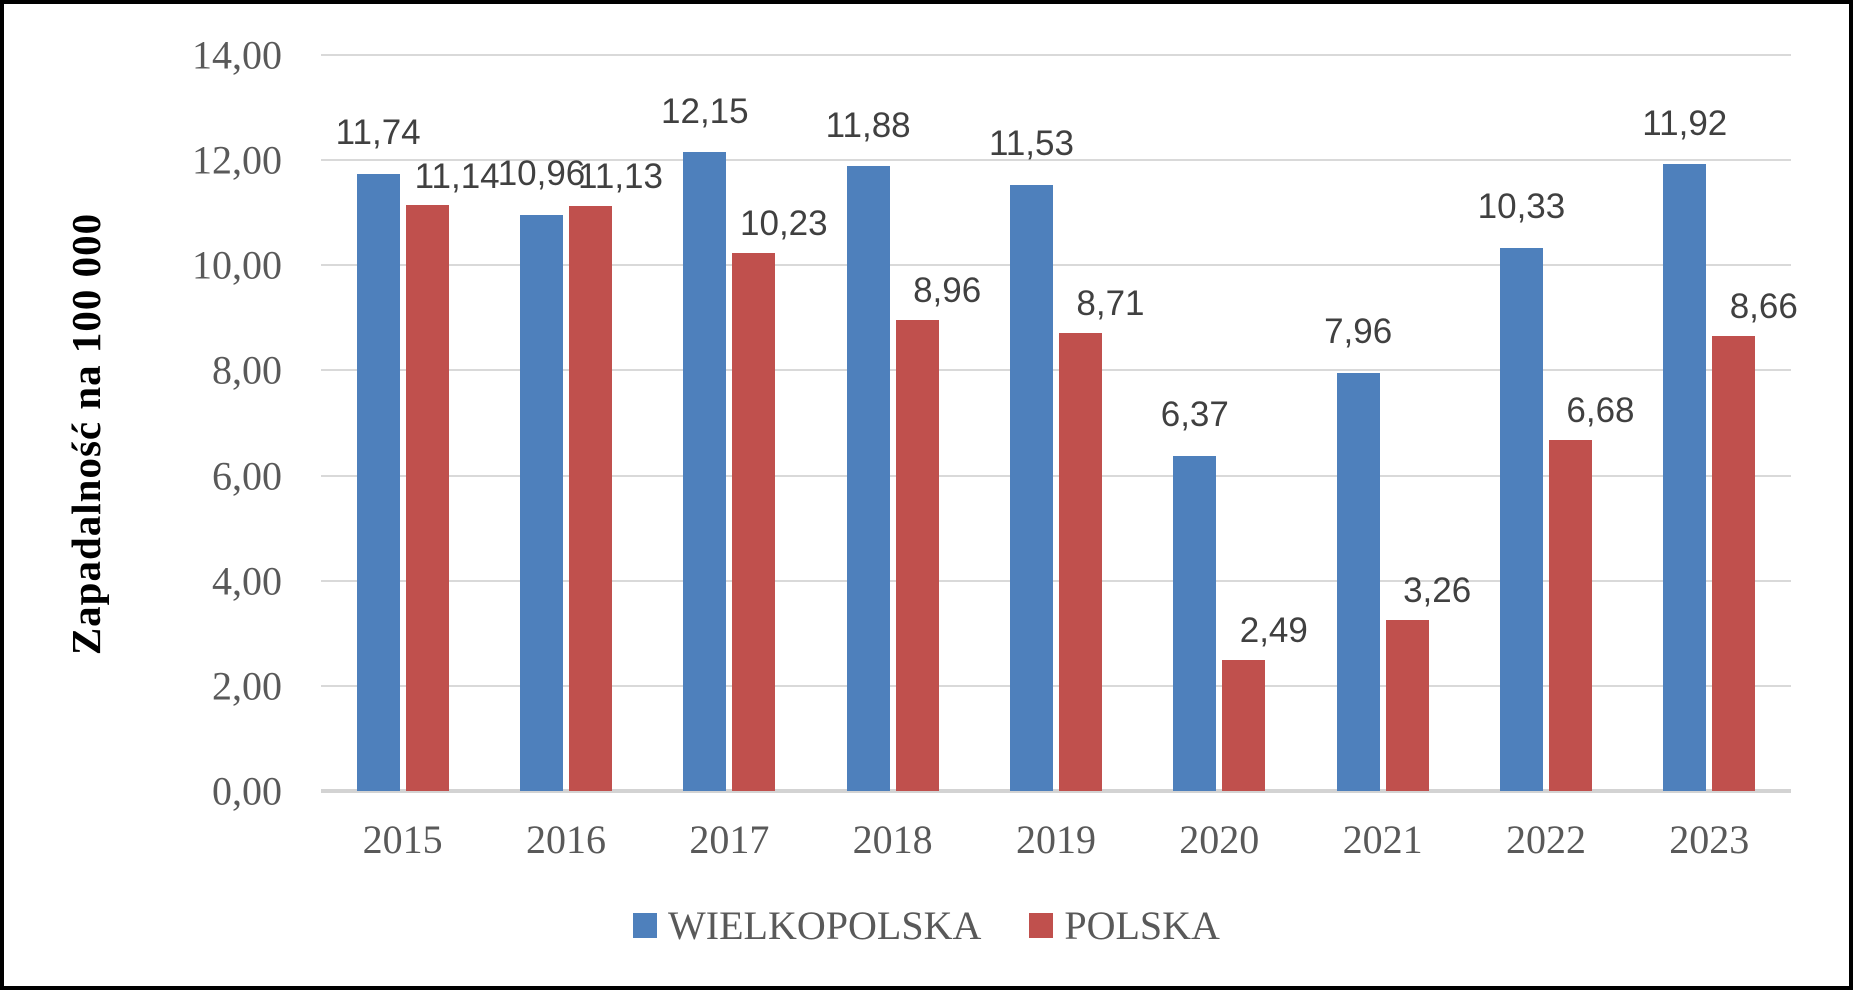  Describe the element at coordinates (237, 265) in the screenshot. I see `y-axis-tick-label: 10,00` at that location.